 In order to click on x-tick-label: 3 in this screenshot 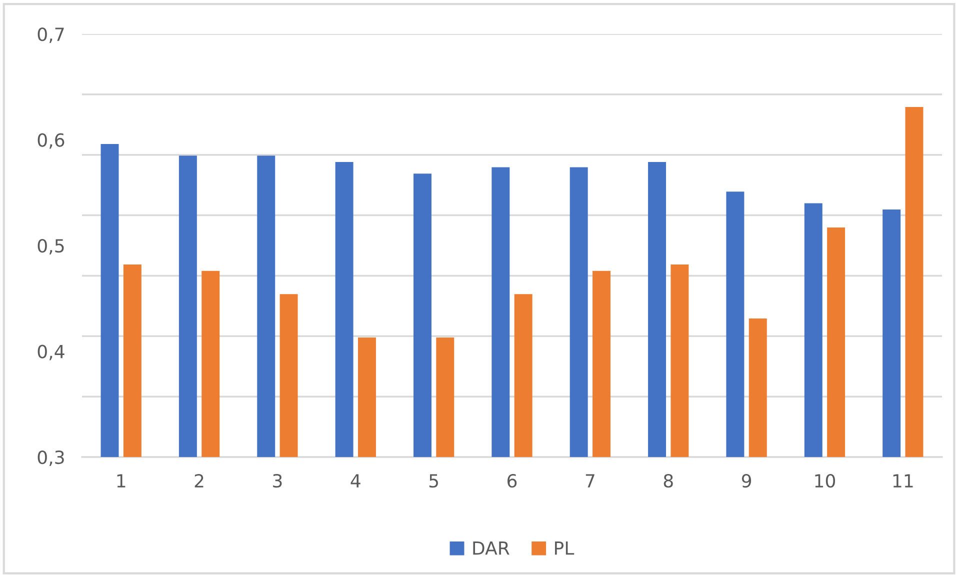, I will do `click(277, 481)`.